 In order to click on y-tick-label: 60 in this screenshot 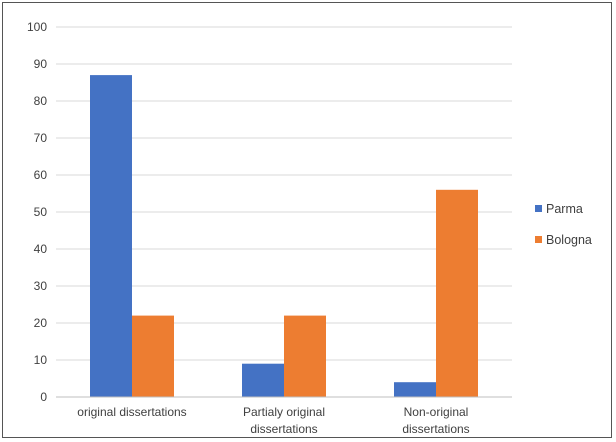, I will do `click(41, 175)`.